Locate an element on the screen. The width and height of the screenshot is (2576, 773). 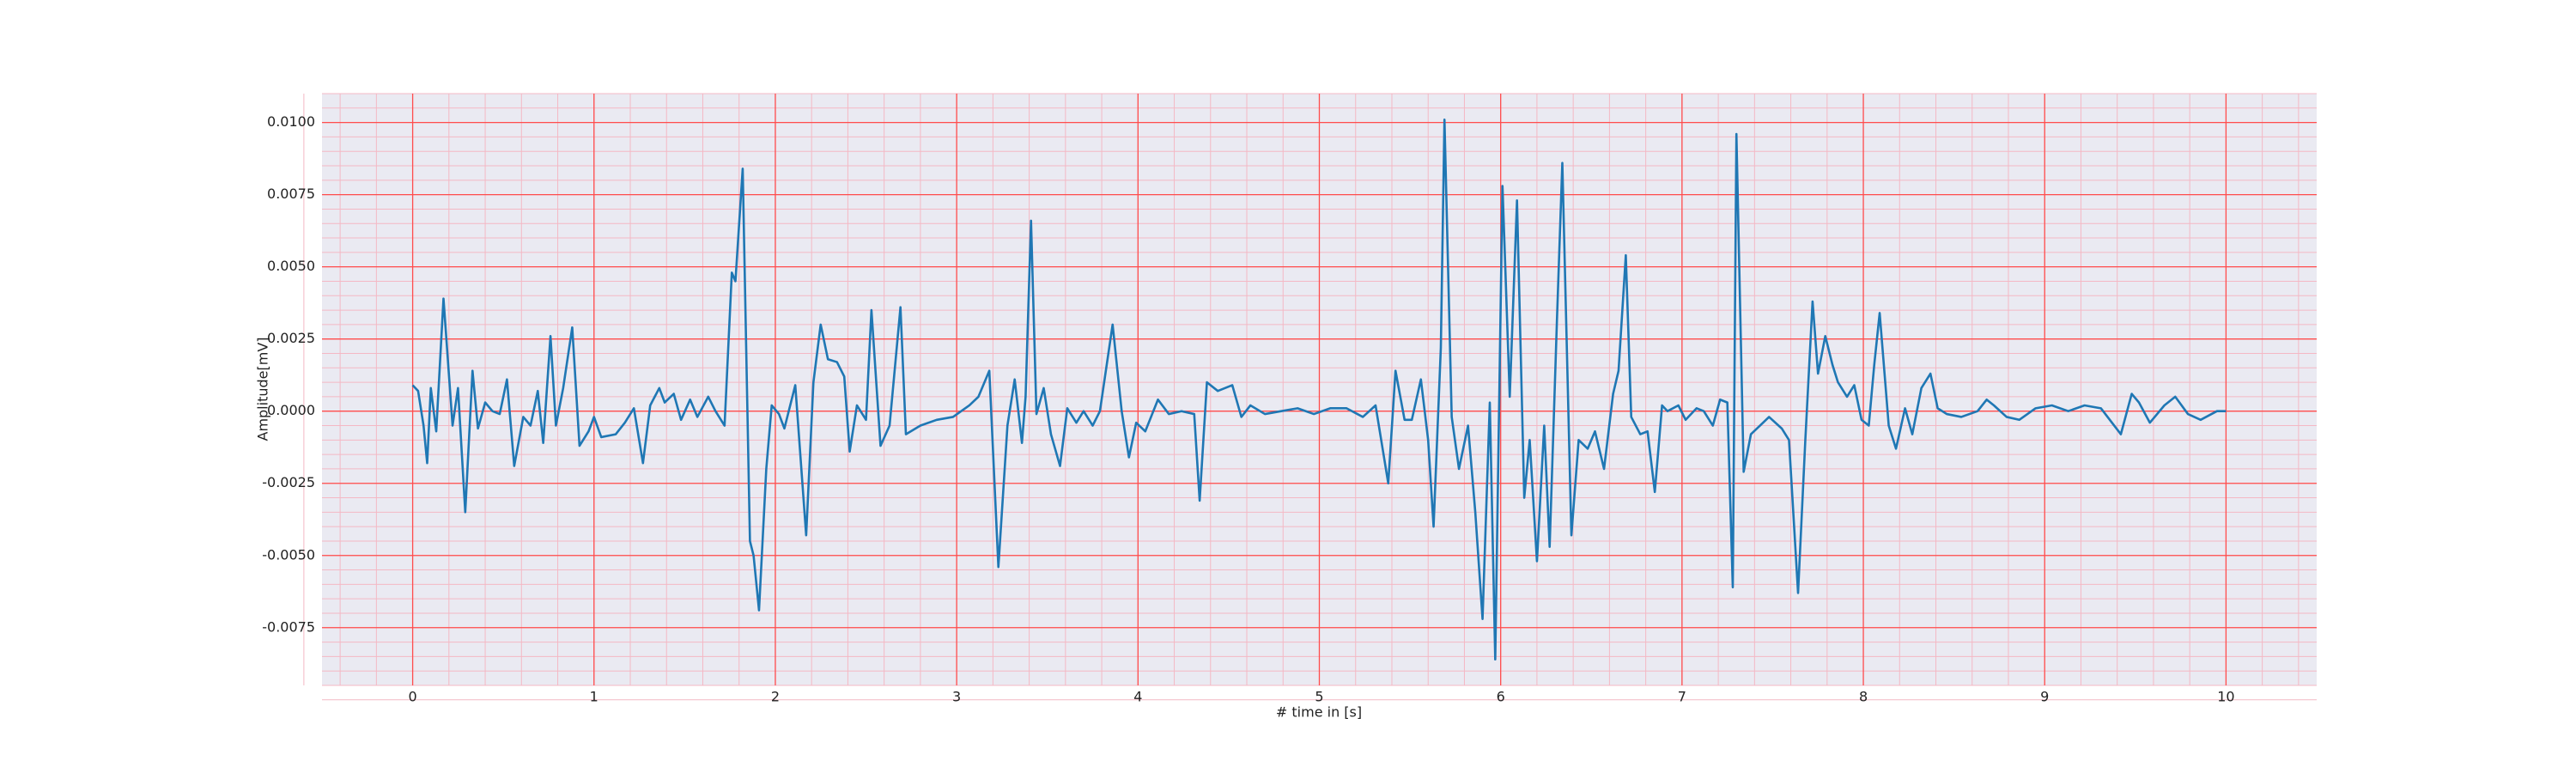
y-tick-label: -0.0025 is located at coordinates (289, 482).